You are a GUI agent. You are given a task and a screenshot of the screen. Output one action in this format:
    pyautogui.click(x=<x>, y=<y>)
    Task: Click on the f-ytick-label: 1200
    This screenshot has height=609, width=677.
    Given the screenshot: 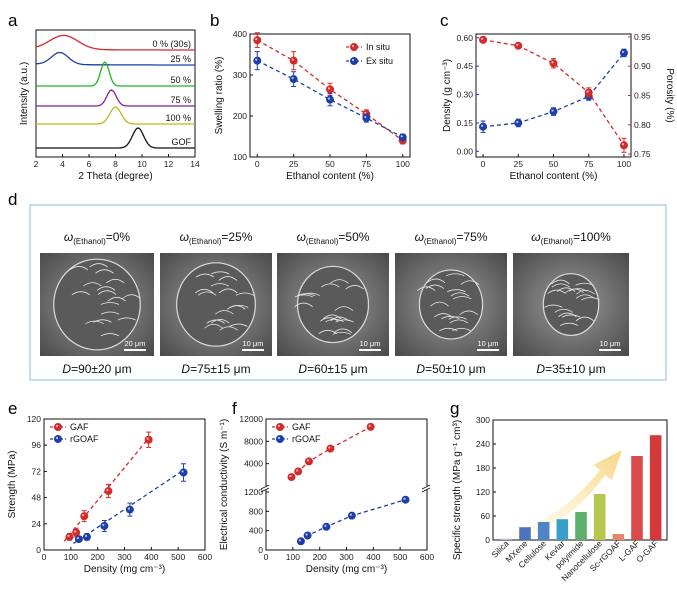 What is the action you would take?
    pyautogui.click(x=253, y=492)
    